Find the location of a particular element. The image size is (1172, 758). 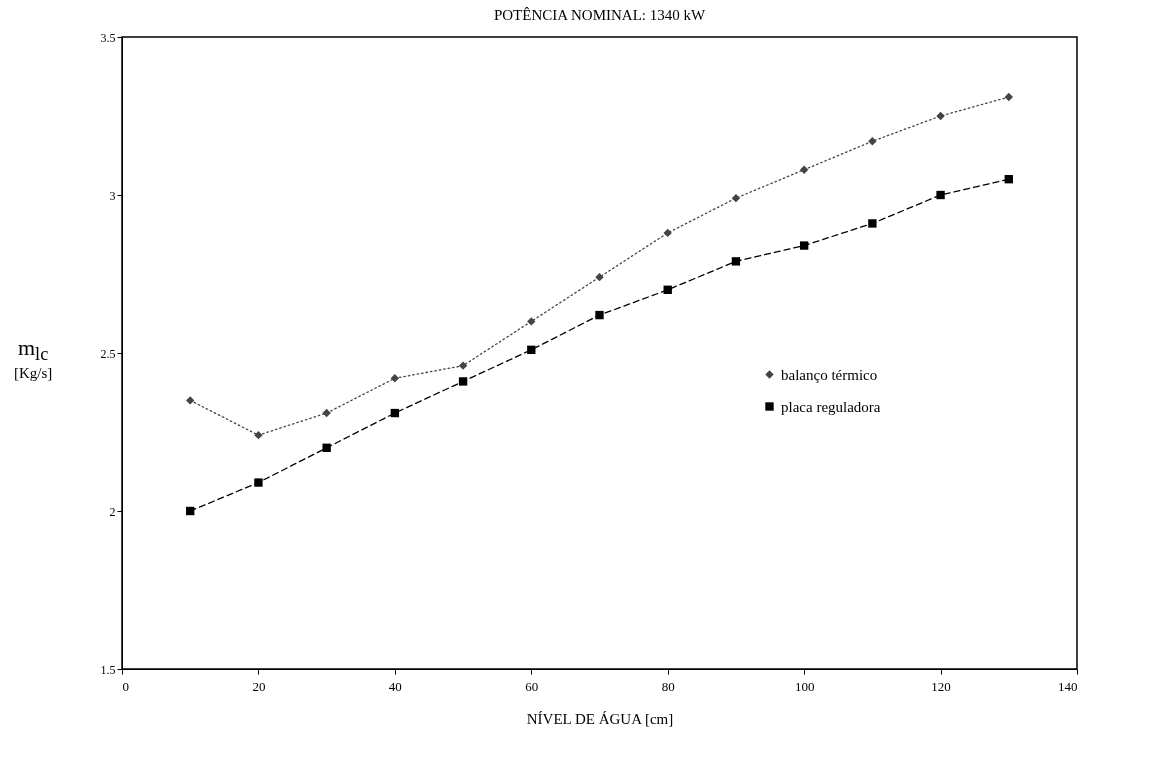

y-tick-label: 2.5 is located at coordinates (108, 353).